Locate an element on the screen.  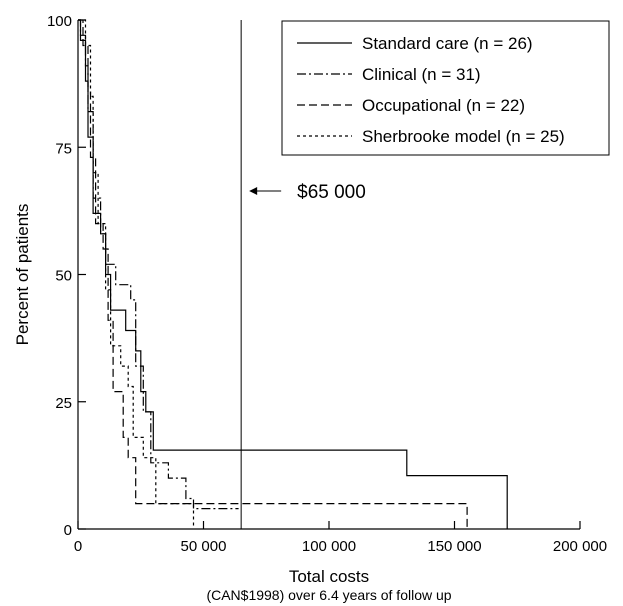
y-ticks: 0 25 50 75 100 is located at coordinates (66, 276).